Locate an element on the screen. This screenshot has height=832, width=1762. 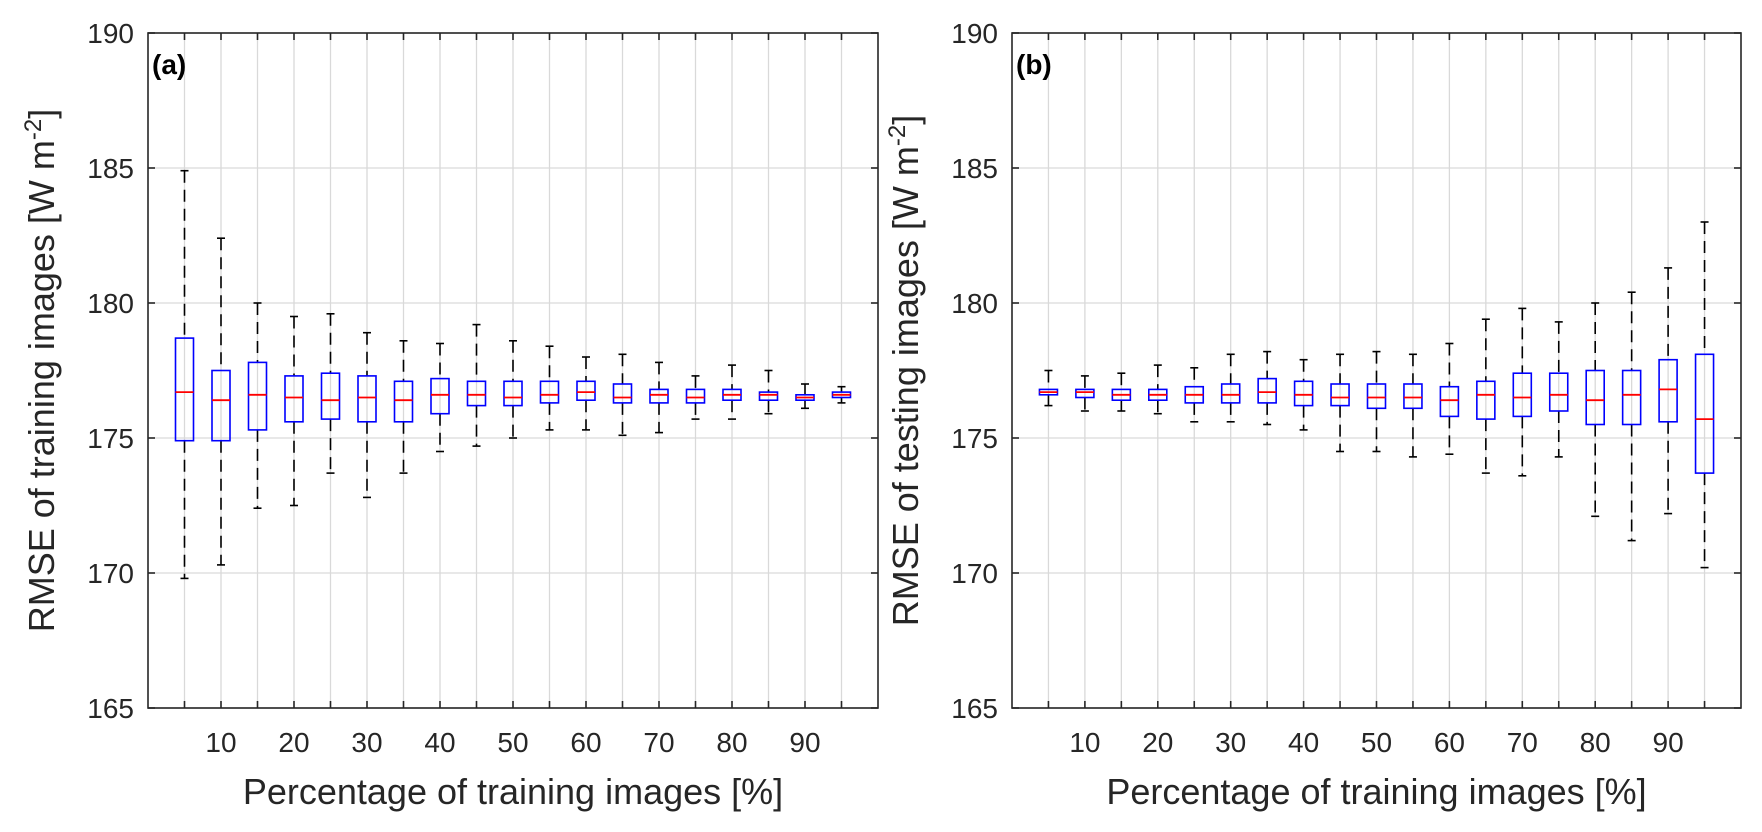
y-axis-label-end: ] is located at coordinates (41, 114).